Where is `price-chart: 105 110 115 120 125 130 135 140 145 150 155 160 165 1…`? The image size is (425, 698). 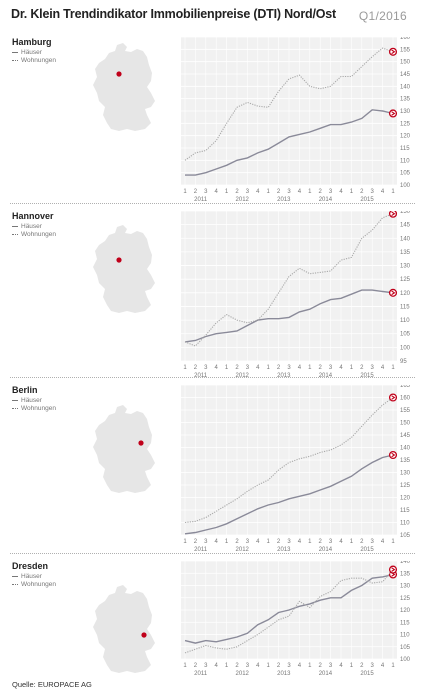 price-chart: 105 110 115 120 125 130 135 140 145 150 155 160 165 1… is located at coordinates (296, 469).